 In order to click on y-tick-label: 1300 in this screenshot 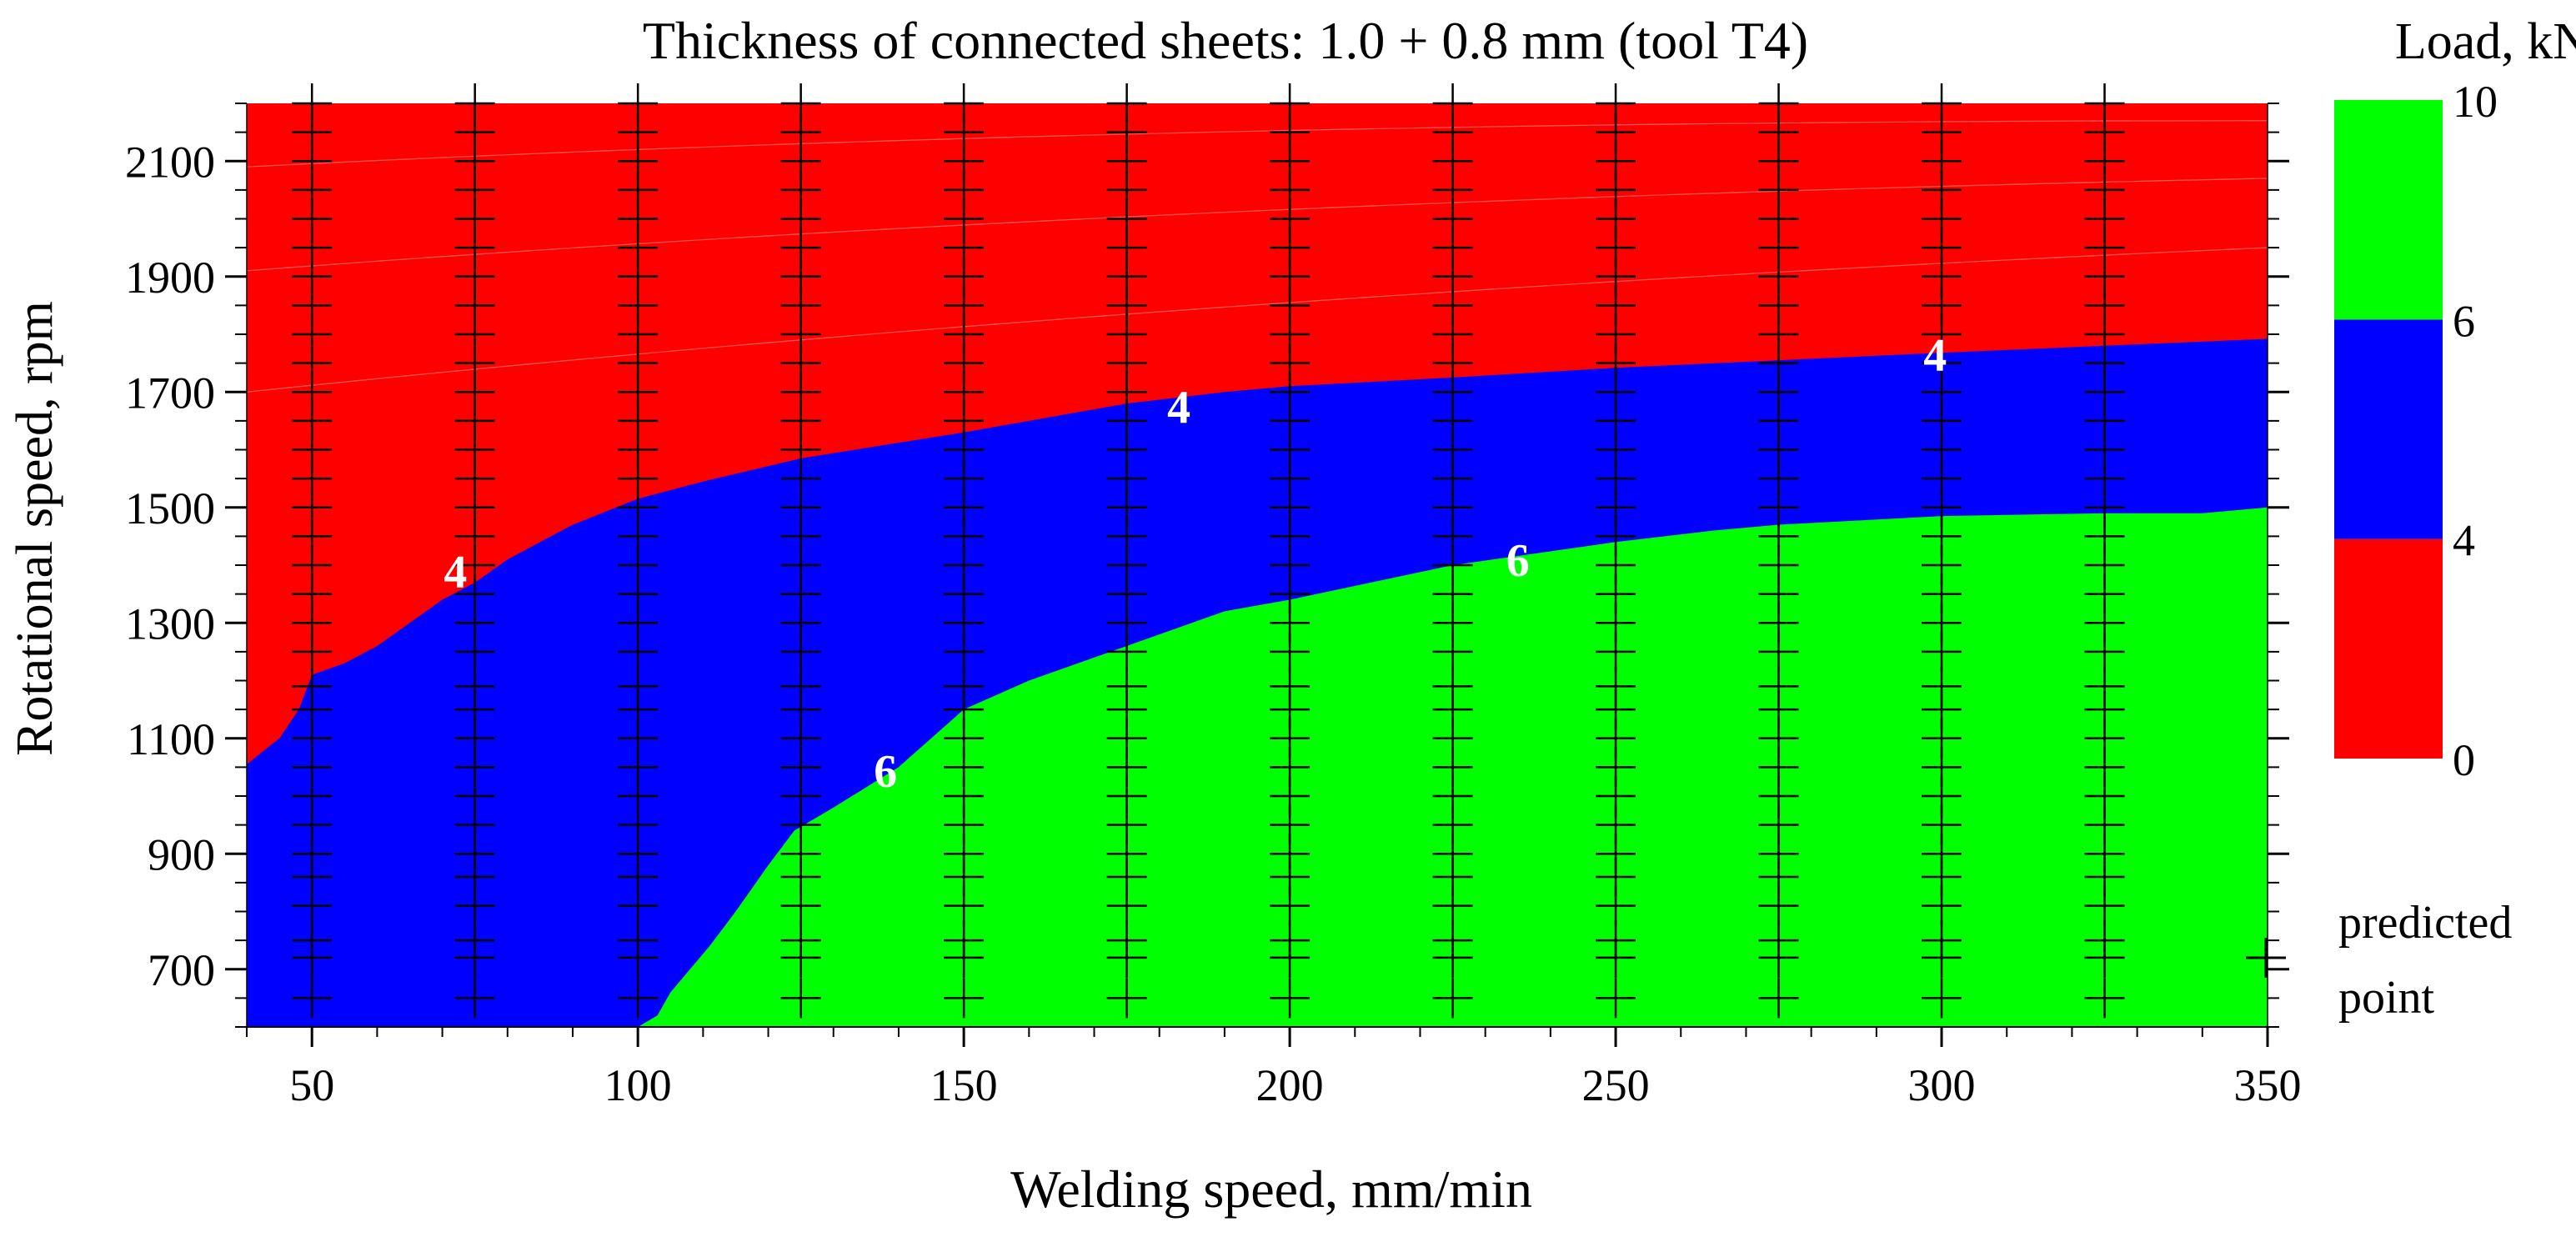, I will do `click(170, 624)`.